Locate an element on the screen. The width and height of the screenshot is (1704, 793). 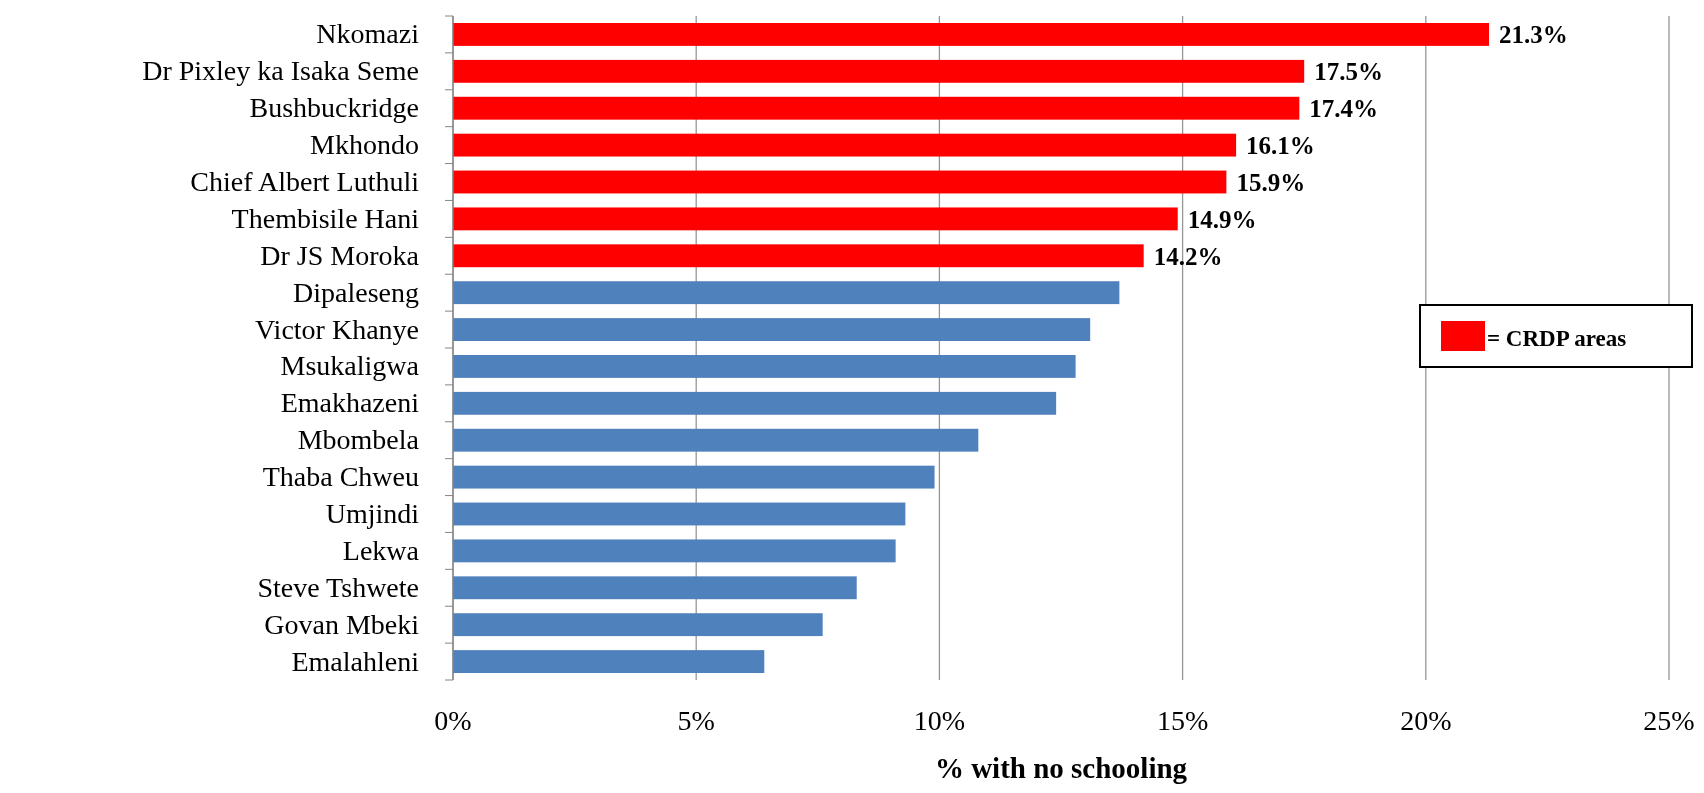
data-label: 17.4% is located at coordinates (1344, 109).